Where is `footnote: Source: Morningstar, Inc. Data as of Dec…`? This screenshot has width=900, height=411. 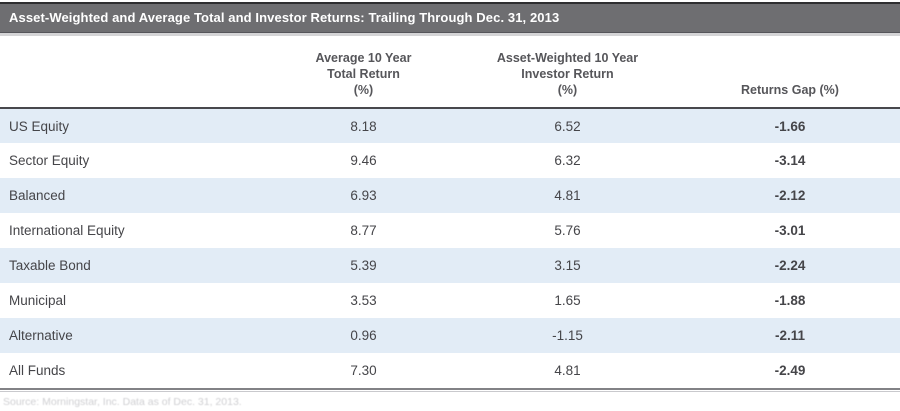
footnote: Source: Morningstar, Inc. Data as of Dec… is located at coordinates (450, 402).